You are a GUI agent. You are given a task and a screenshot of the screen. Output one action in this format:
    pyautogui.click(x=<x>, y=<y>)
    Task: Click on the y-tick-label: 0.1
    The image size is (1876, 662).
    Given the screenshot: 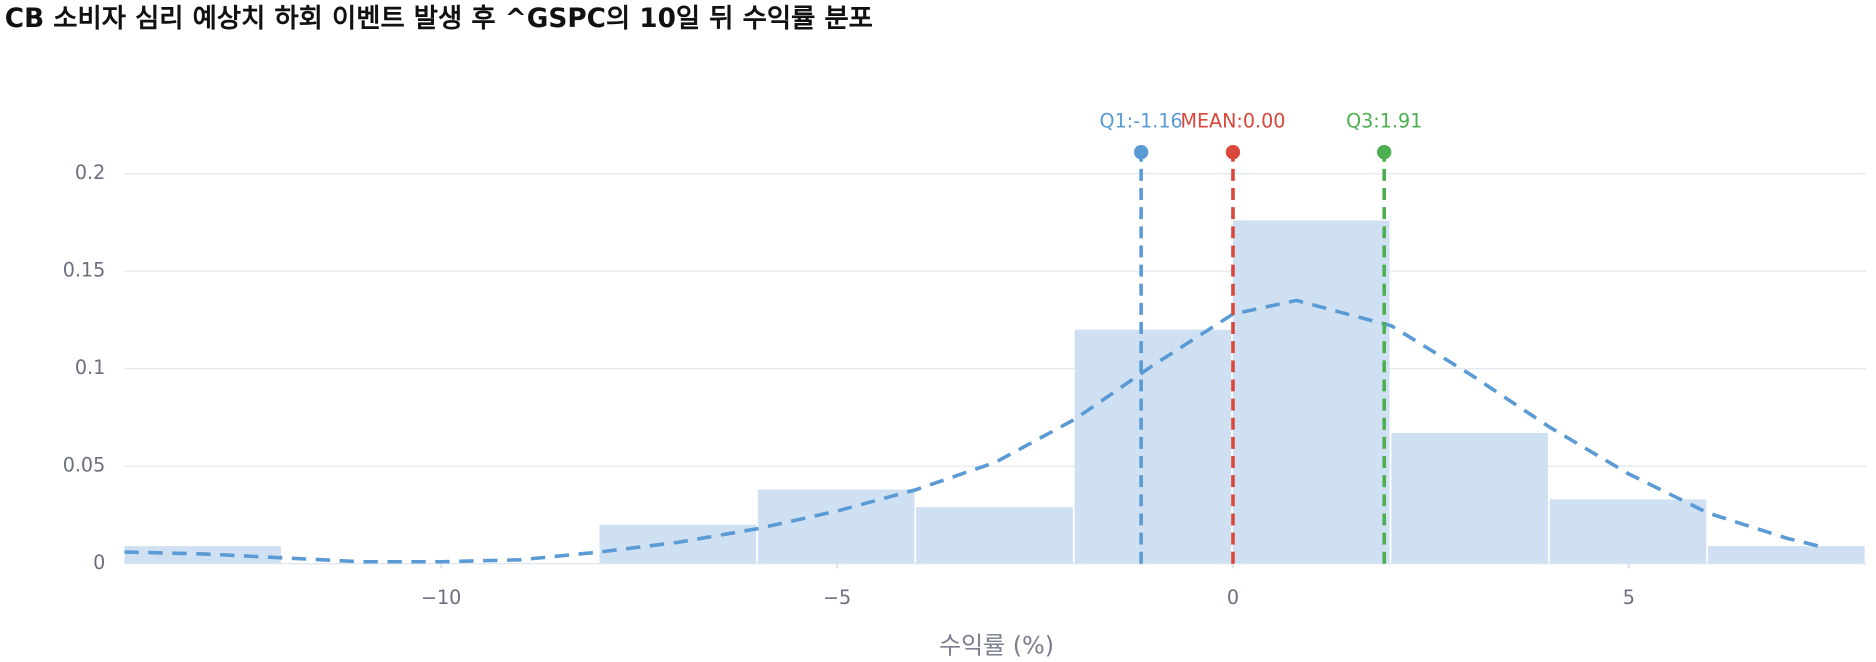 What is the action you would take?
    pyautogui.click(x=90, y=367)
    